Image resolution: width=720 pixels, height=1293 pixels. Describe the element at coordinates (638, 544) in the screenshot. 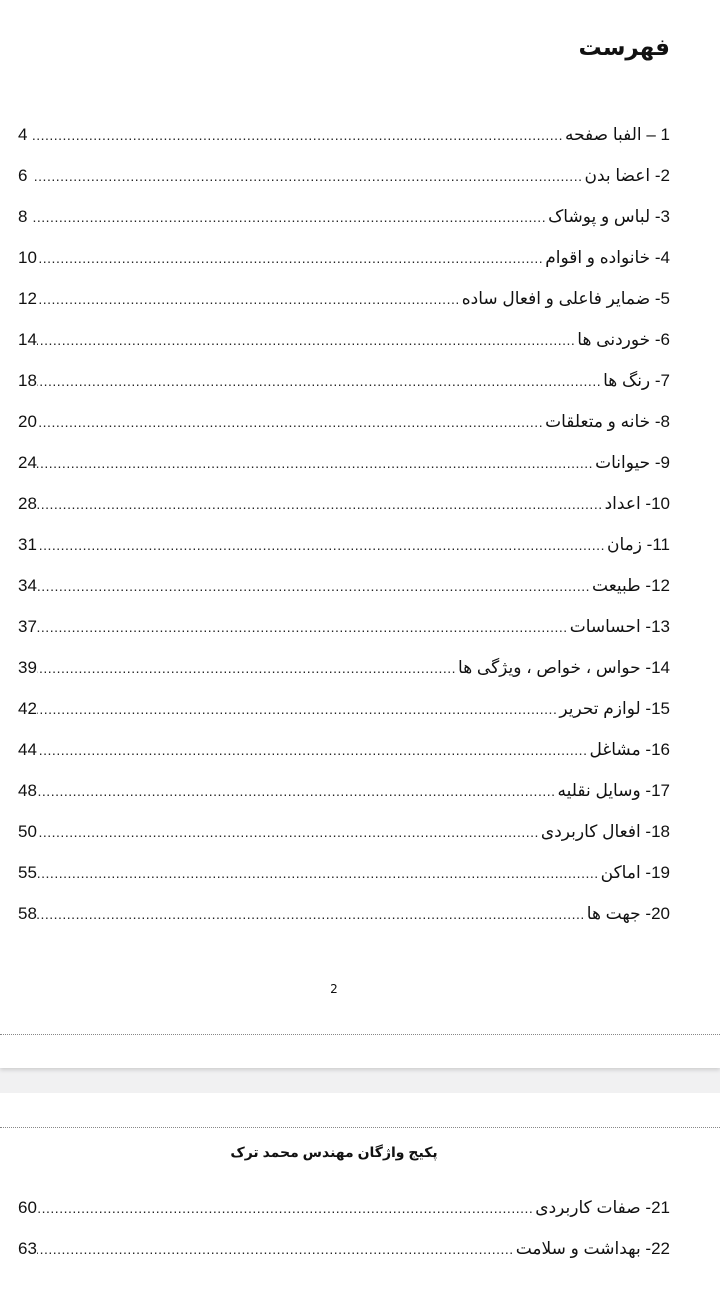

I see `toc-entry-label: 11- زمان` at that location.